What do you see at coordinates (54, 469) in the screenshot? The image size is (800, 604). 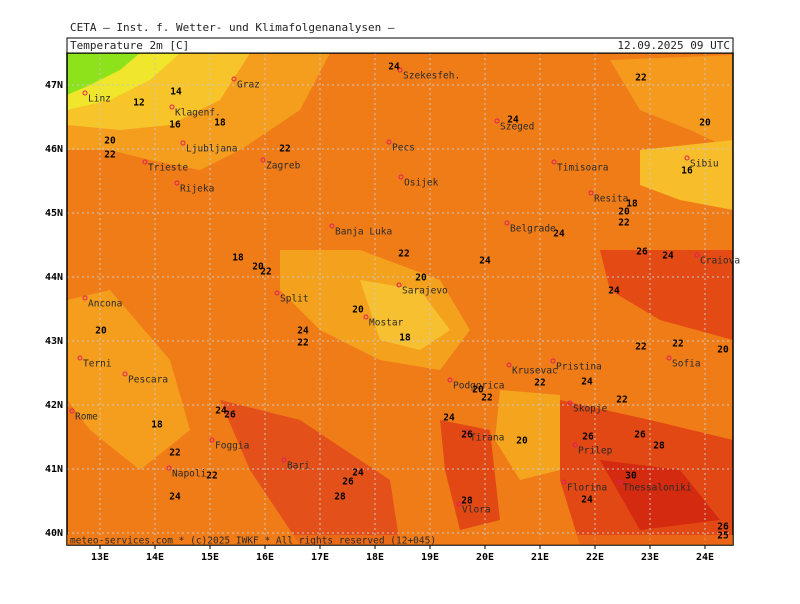 I see `latitude-label: 41N` at bounding box center [54, 469].